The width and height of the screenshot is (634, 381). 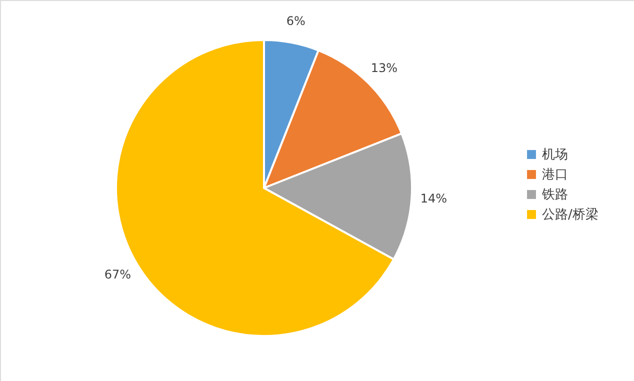 What do you see at coordinates (296, 21) in the screenshot?
I see `data-label: 6%` at bounding box center [296, 21].